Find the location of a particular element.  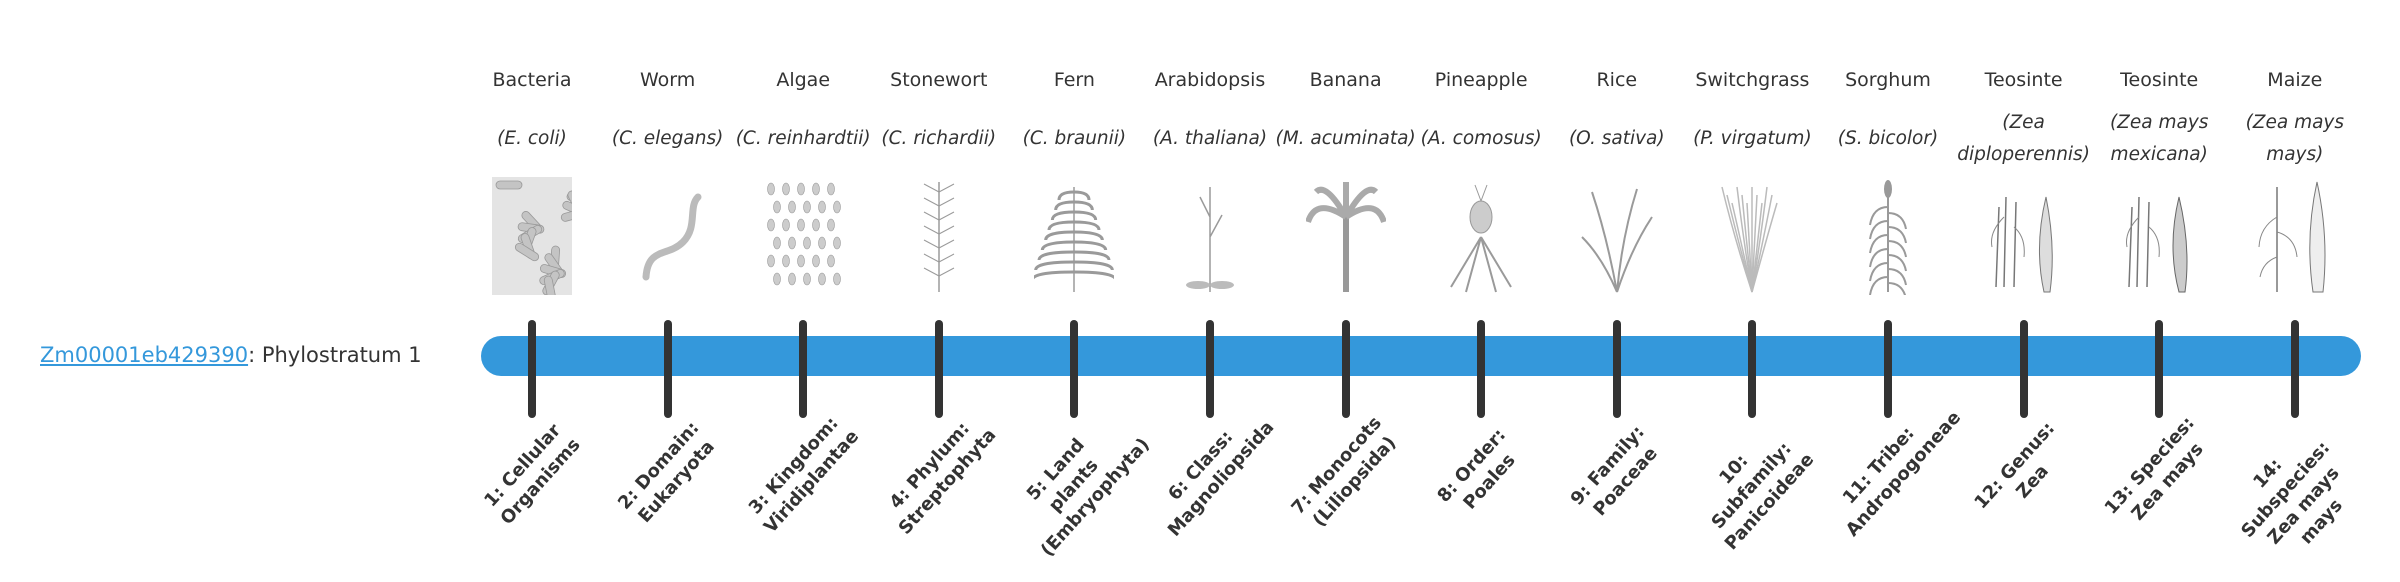

scientific-name: (C. reinhardtii) is located at coordinates (803, 139).